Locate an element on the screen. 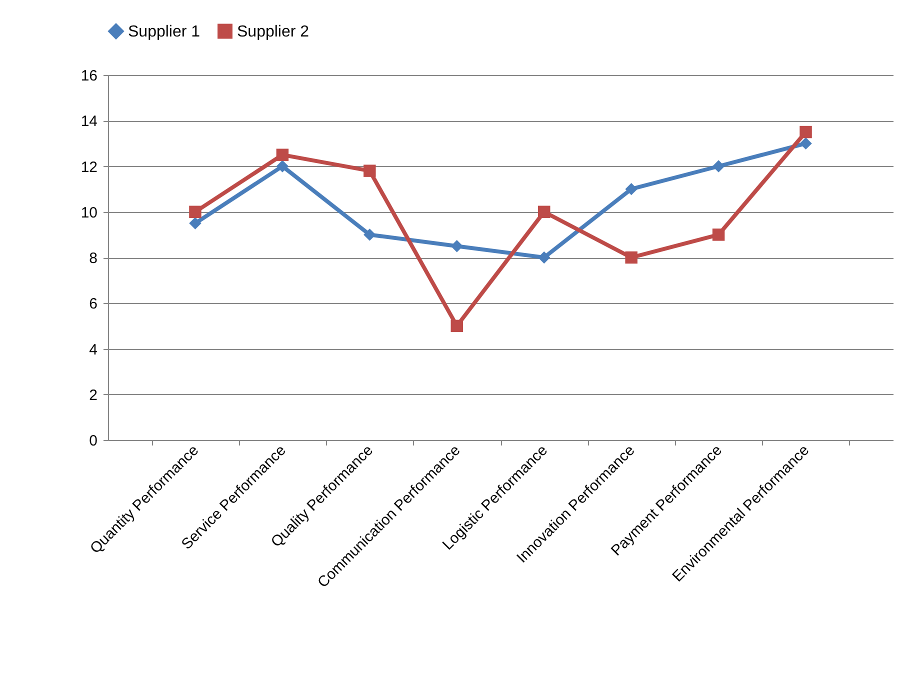  y-tick-label: 4 is located at coordinates (93, 349).